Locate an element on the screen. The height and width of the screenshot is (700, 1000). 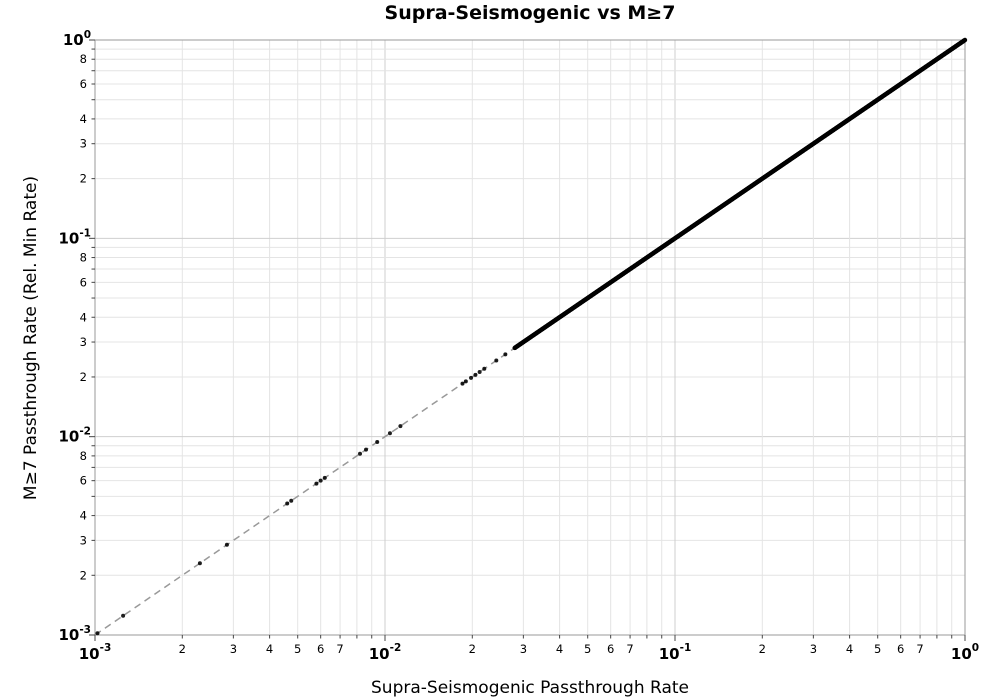
x-major-tick-label: 10⁻¹ is located at coordinates (675, 652).